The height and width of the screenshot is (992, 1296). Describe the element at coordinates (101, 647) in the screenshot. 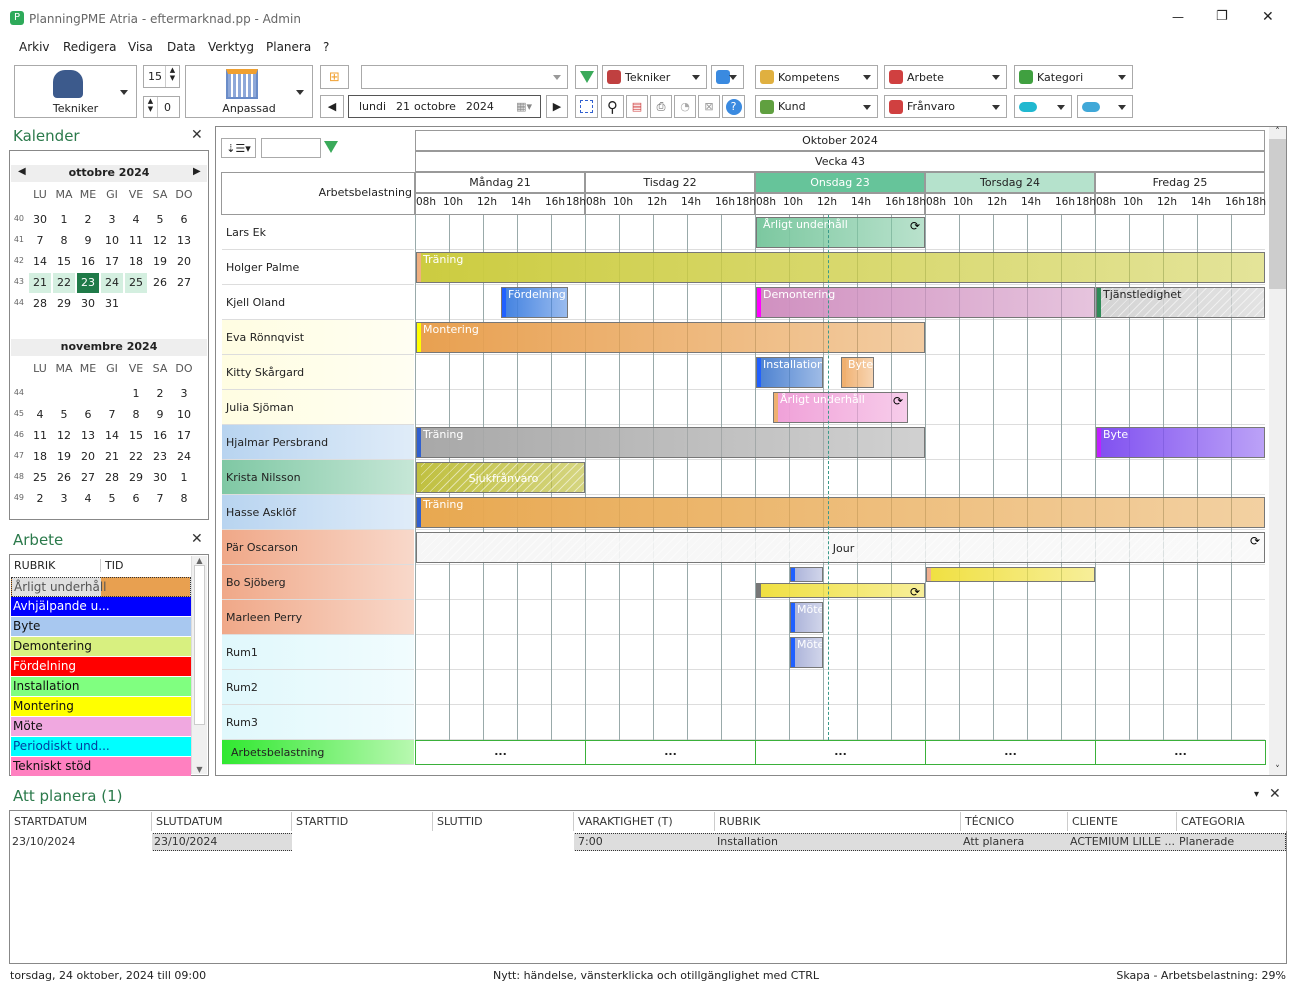

I see `arbete-item: Demontering` at that location.